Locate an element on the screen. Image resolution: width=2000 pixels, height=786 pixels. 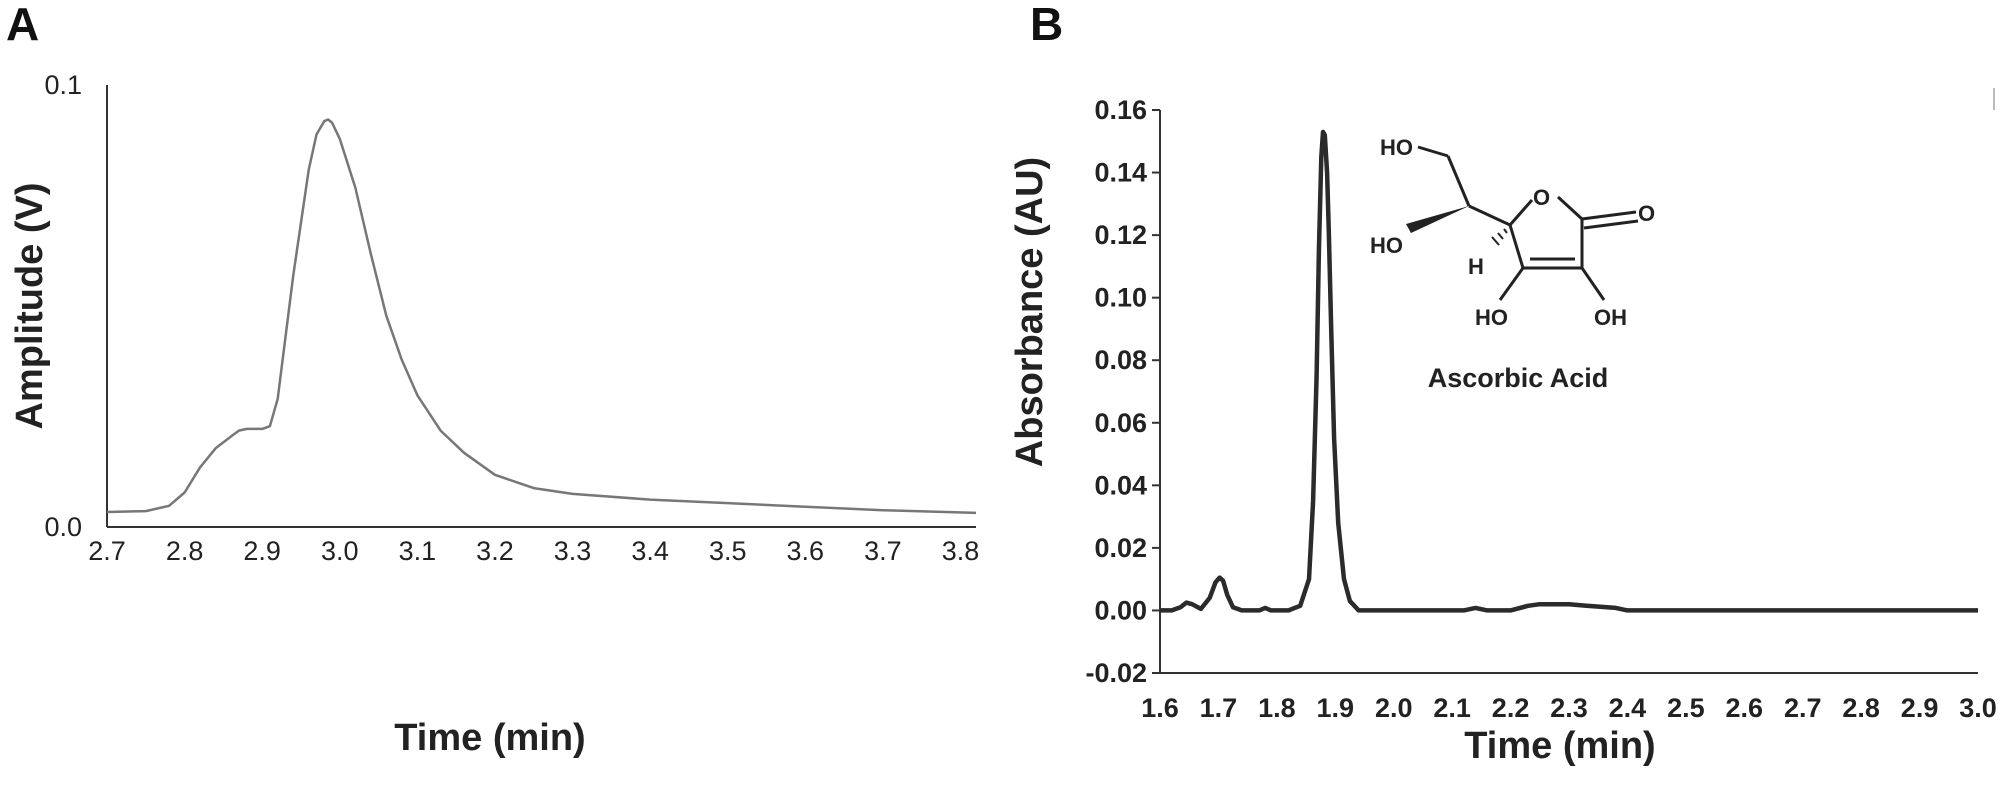
panel-a-x-tick-label: 2.9 is located at coordinates (262, 551).